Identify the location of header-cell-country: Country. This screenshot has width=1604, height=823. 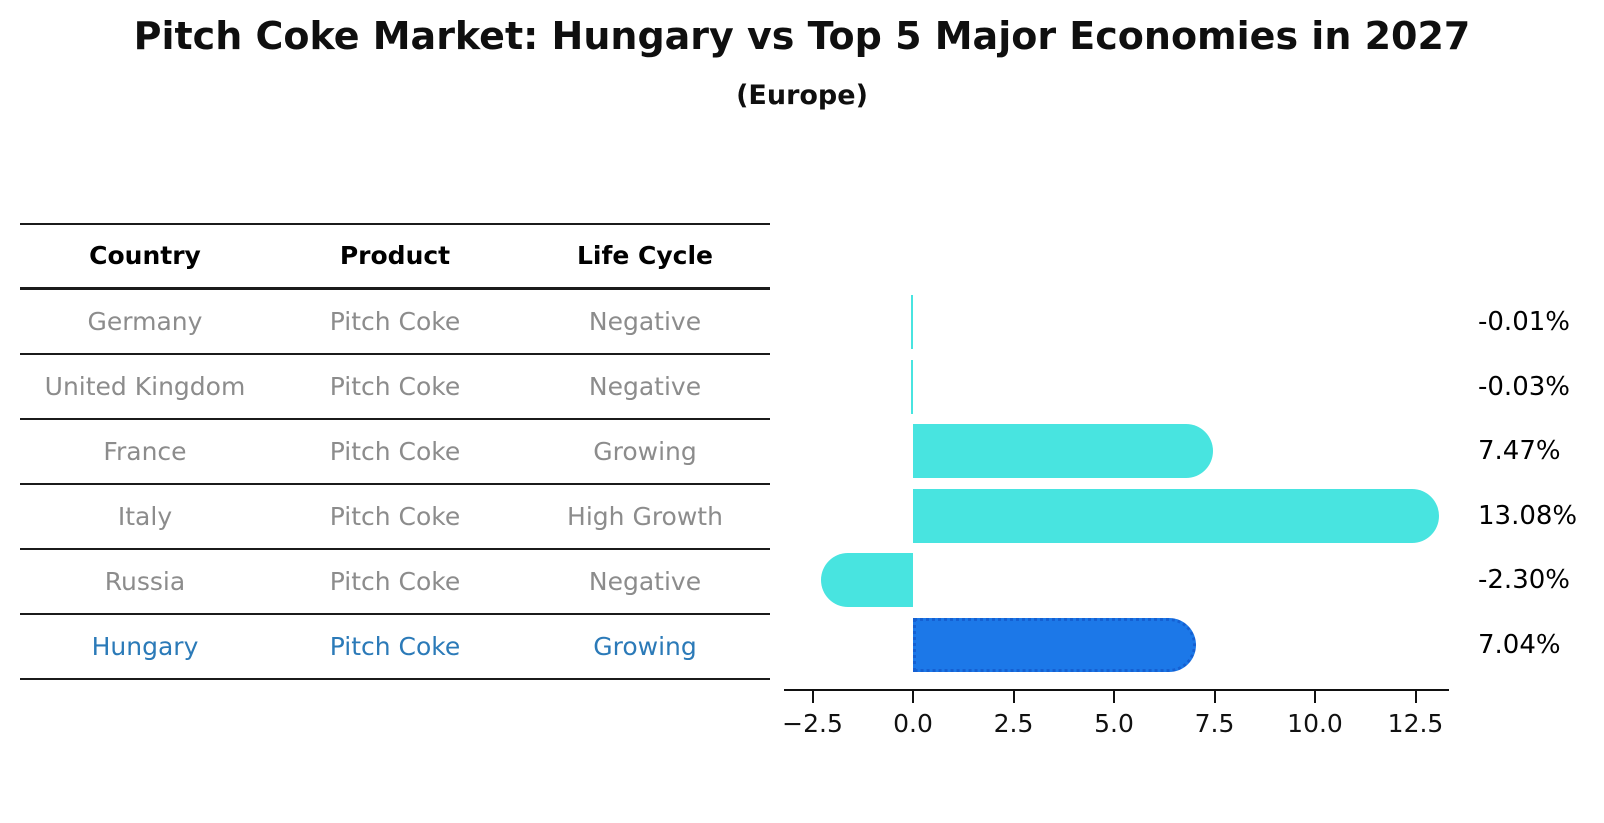
(145, 256).